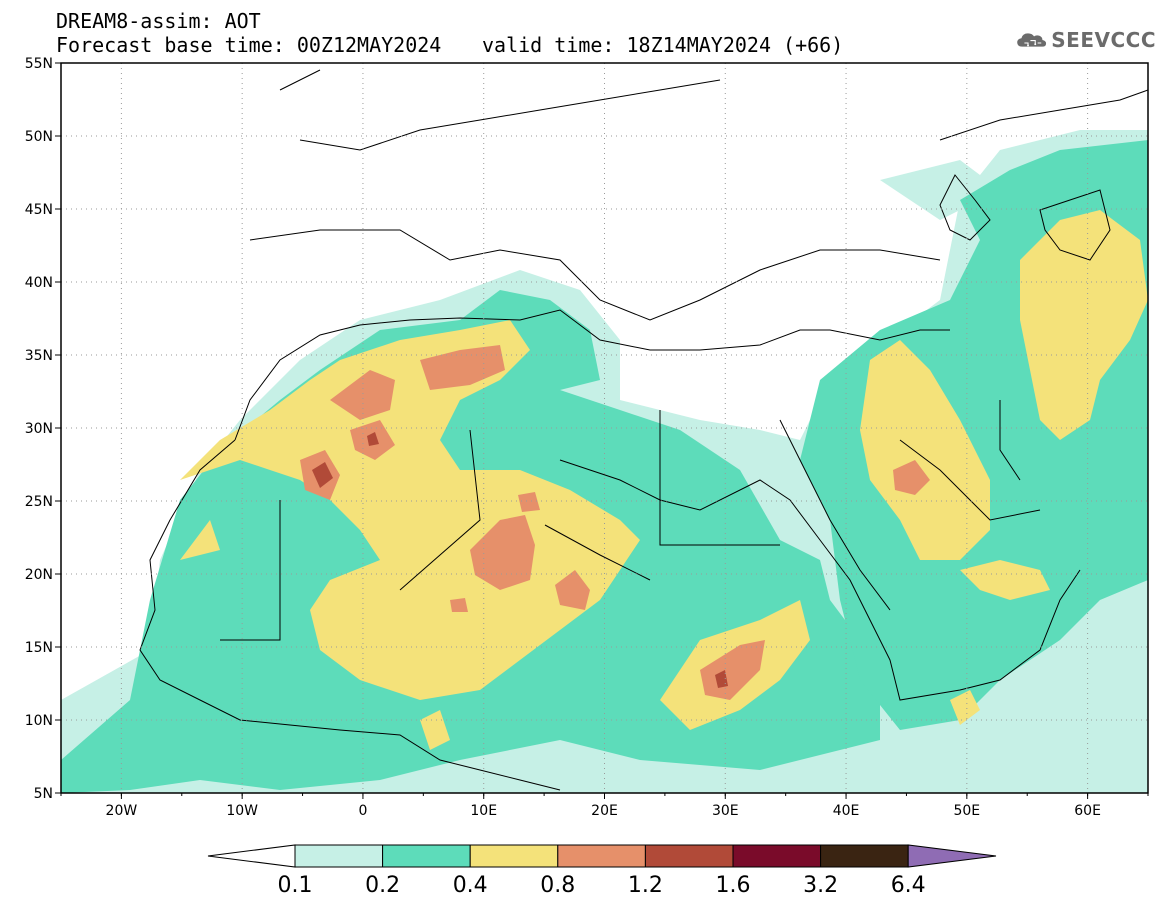  What do you see at coordinates (39, 356) in the screenshot?
I see `lat-label: 35N` at bounding box center [39, 356].